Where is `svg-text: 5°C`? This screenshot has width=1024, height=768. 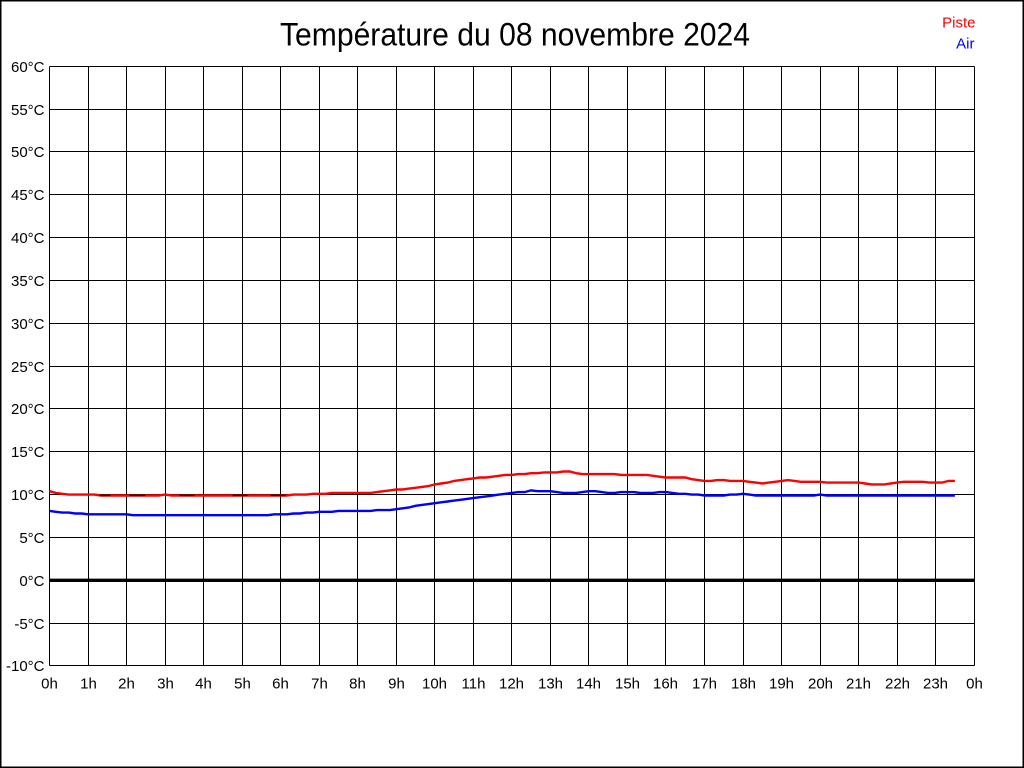
svg-text: 5°C is located at coordinates (31, 538).